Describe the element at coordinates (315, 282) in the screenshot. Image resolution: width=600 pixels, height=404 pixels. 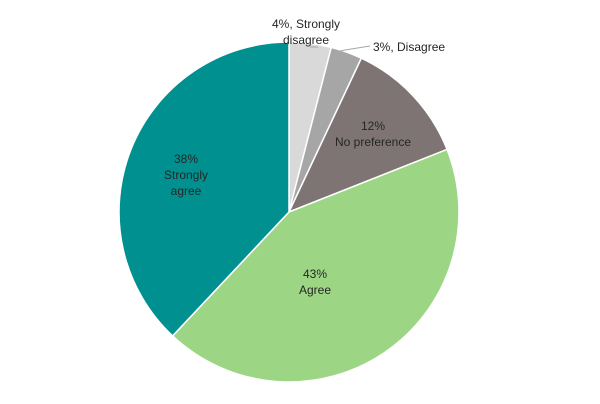
I see `data-label: 43% Agree` at that location.